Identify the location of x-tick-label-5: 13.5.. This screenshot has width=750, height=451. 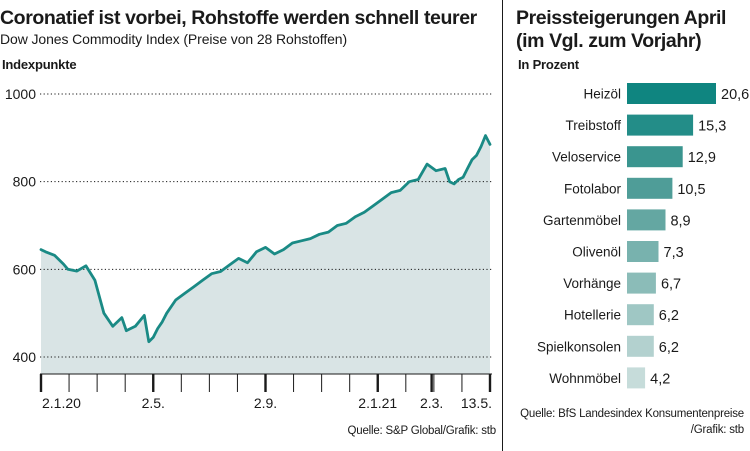
(476, 403).